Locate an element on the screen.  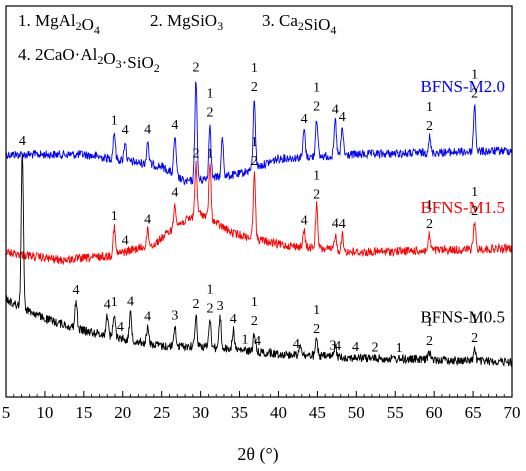
x-tick-label: 5 is located at coordinates (6, 412).